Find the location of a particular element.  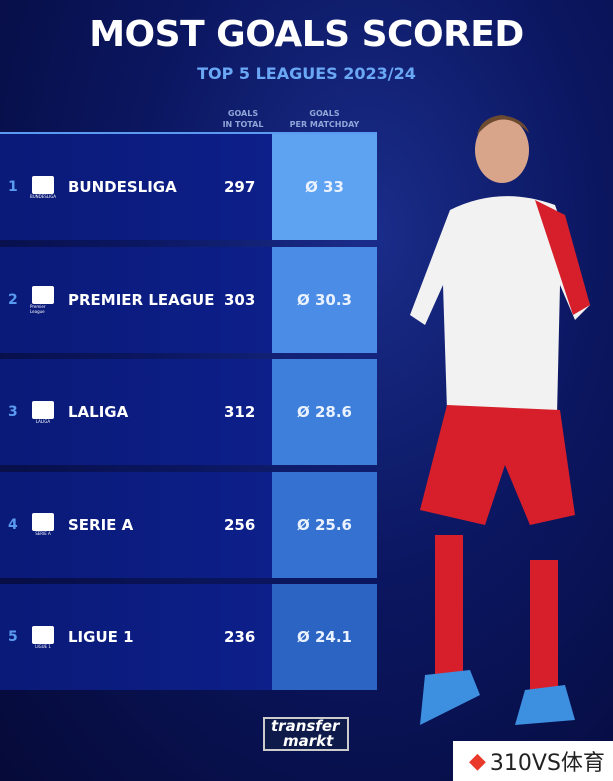

league-logo-icon: SERIE A is located at coordinates (43, 525).